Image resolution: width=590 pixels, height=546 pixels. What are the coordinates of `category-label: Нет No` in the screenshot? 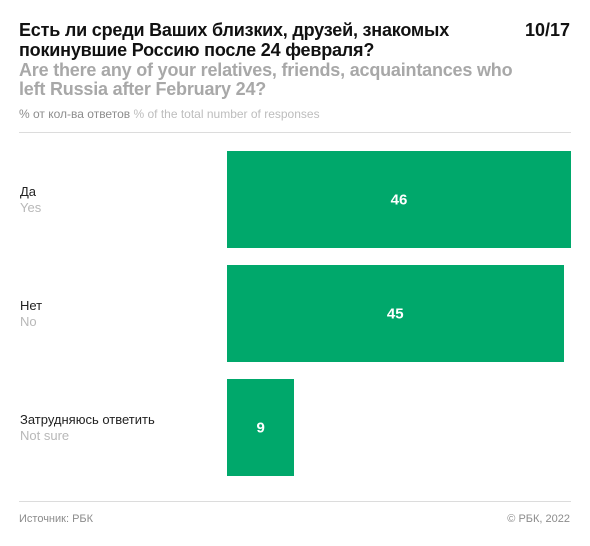 It's located at (31, 314).